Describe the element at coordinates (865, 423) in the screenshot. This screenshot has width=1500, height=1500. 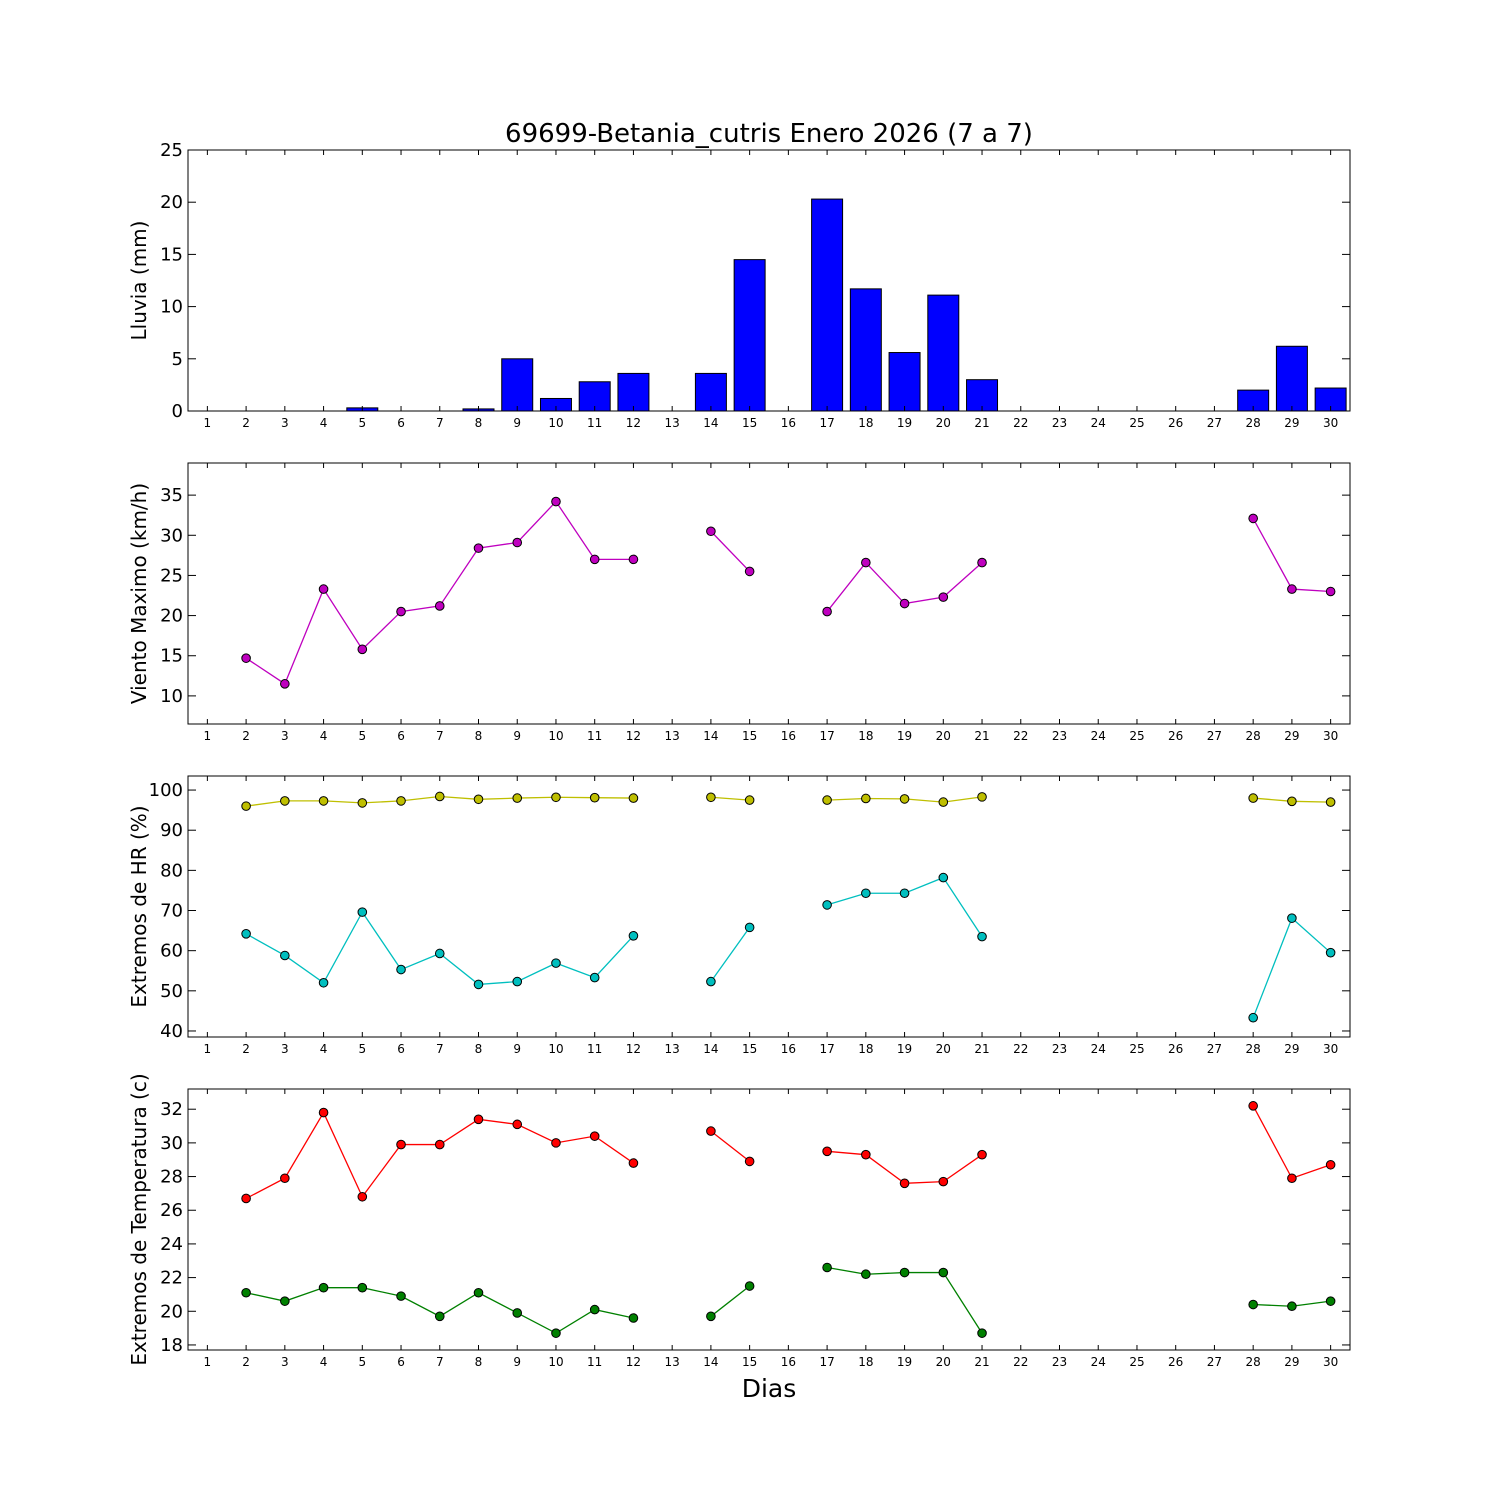
I see `x-tick-label: 18` at that location.